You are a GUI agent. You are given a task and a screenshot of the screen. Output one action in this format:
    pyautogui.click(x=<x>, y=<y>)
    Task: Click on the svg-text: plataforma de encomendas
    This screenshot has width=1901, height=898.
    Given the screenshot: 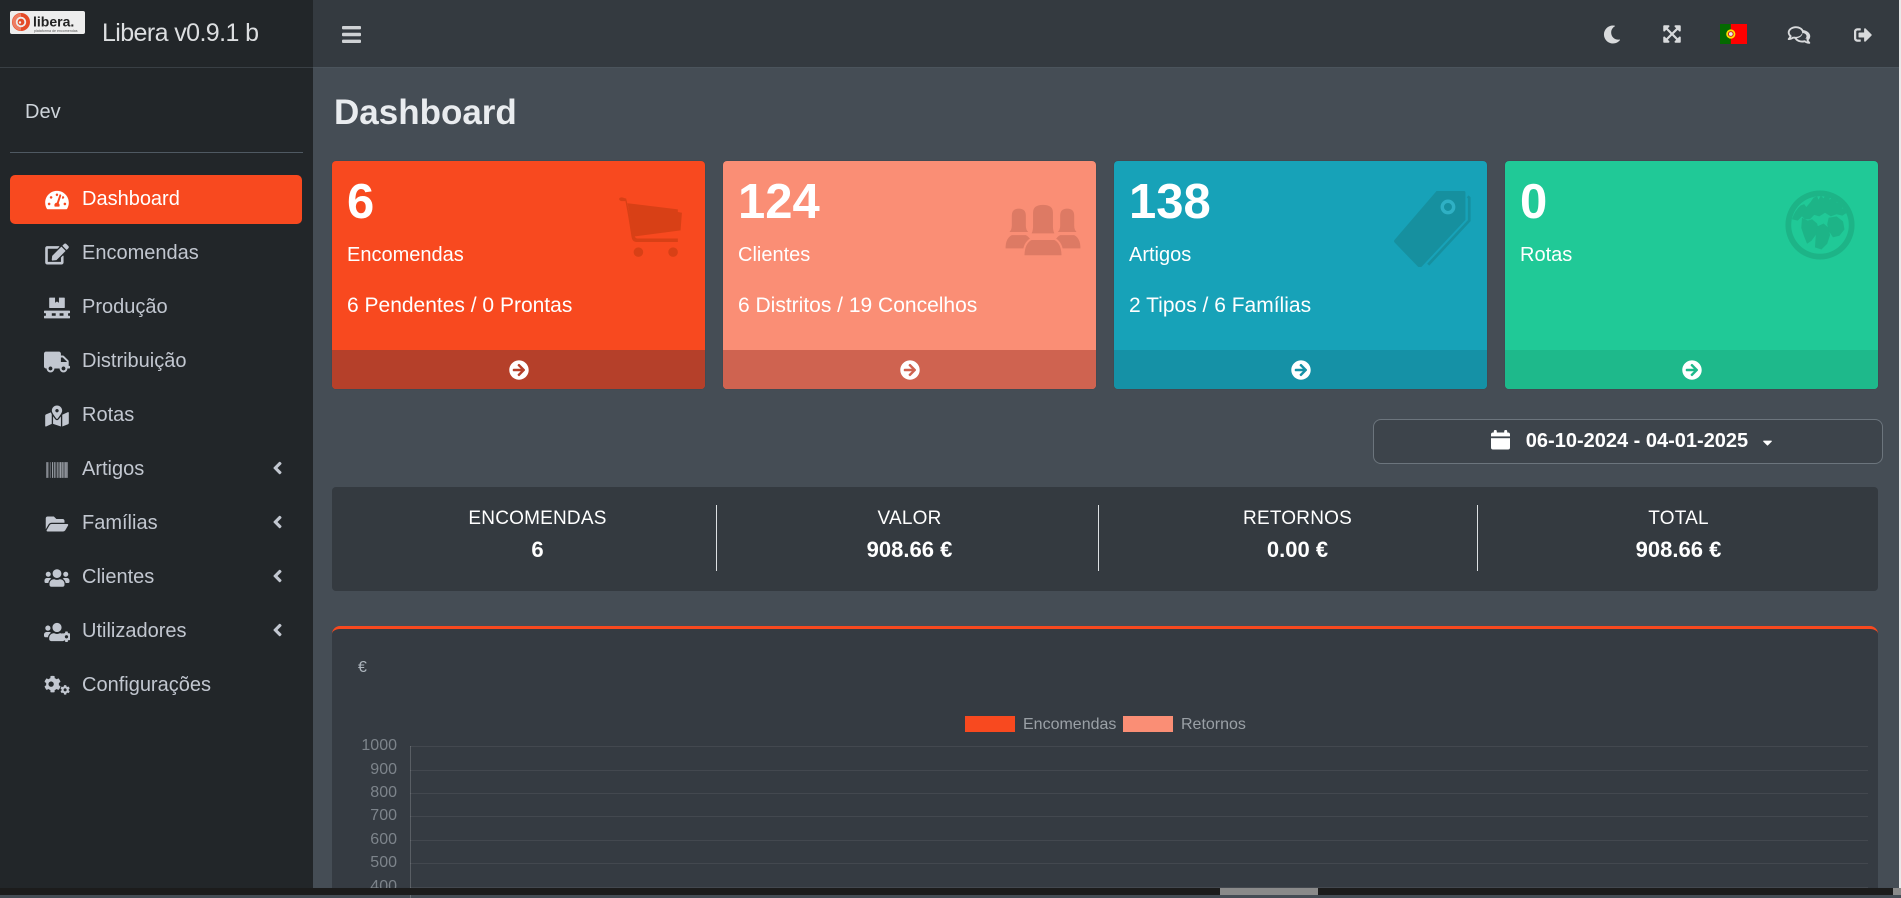 What is the action you would take?
    pyautogui.click(x=56, y=31)
    